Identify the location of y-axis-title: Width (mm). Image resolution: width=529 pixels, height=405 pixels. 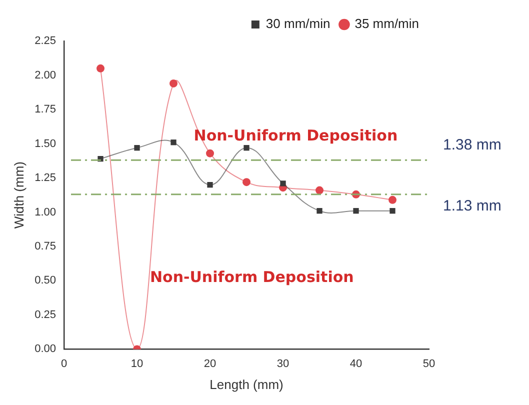
(18, 195).